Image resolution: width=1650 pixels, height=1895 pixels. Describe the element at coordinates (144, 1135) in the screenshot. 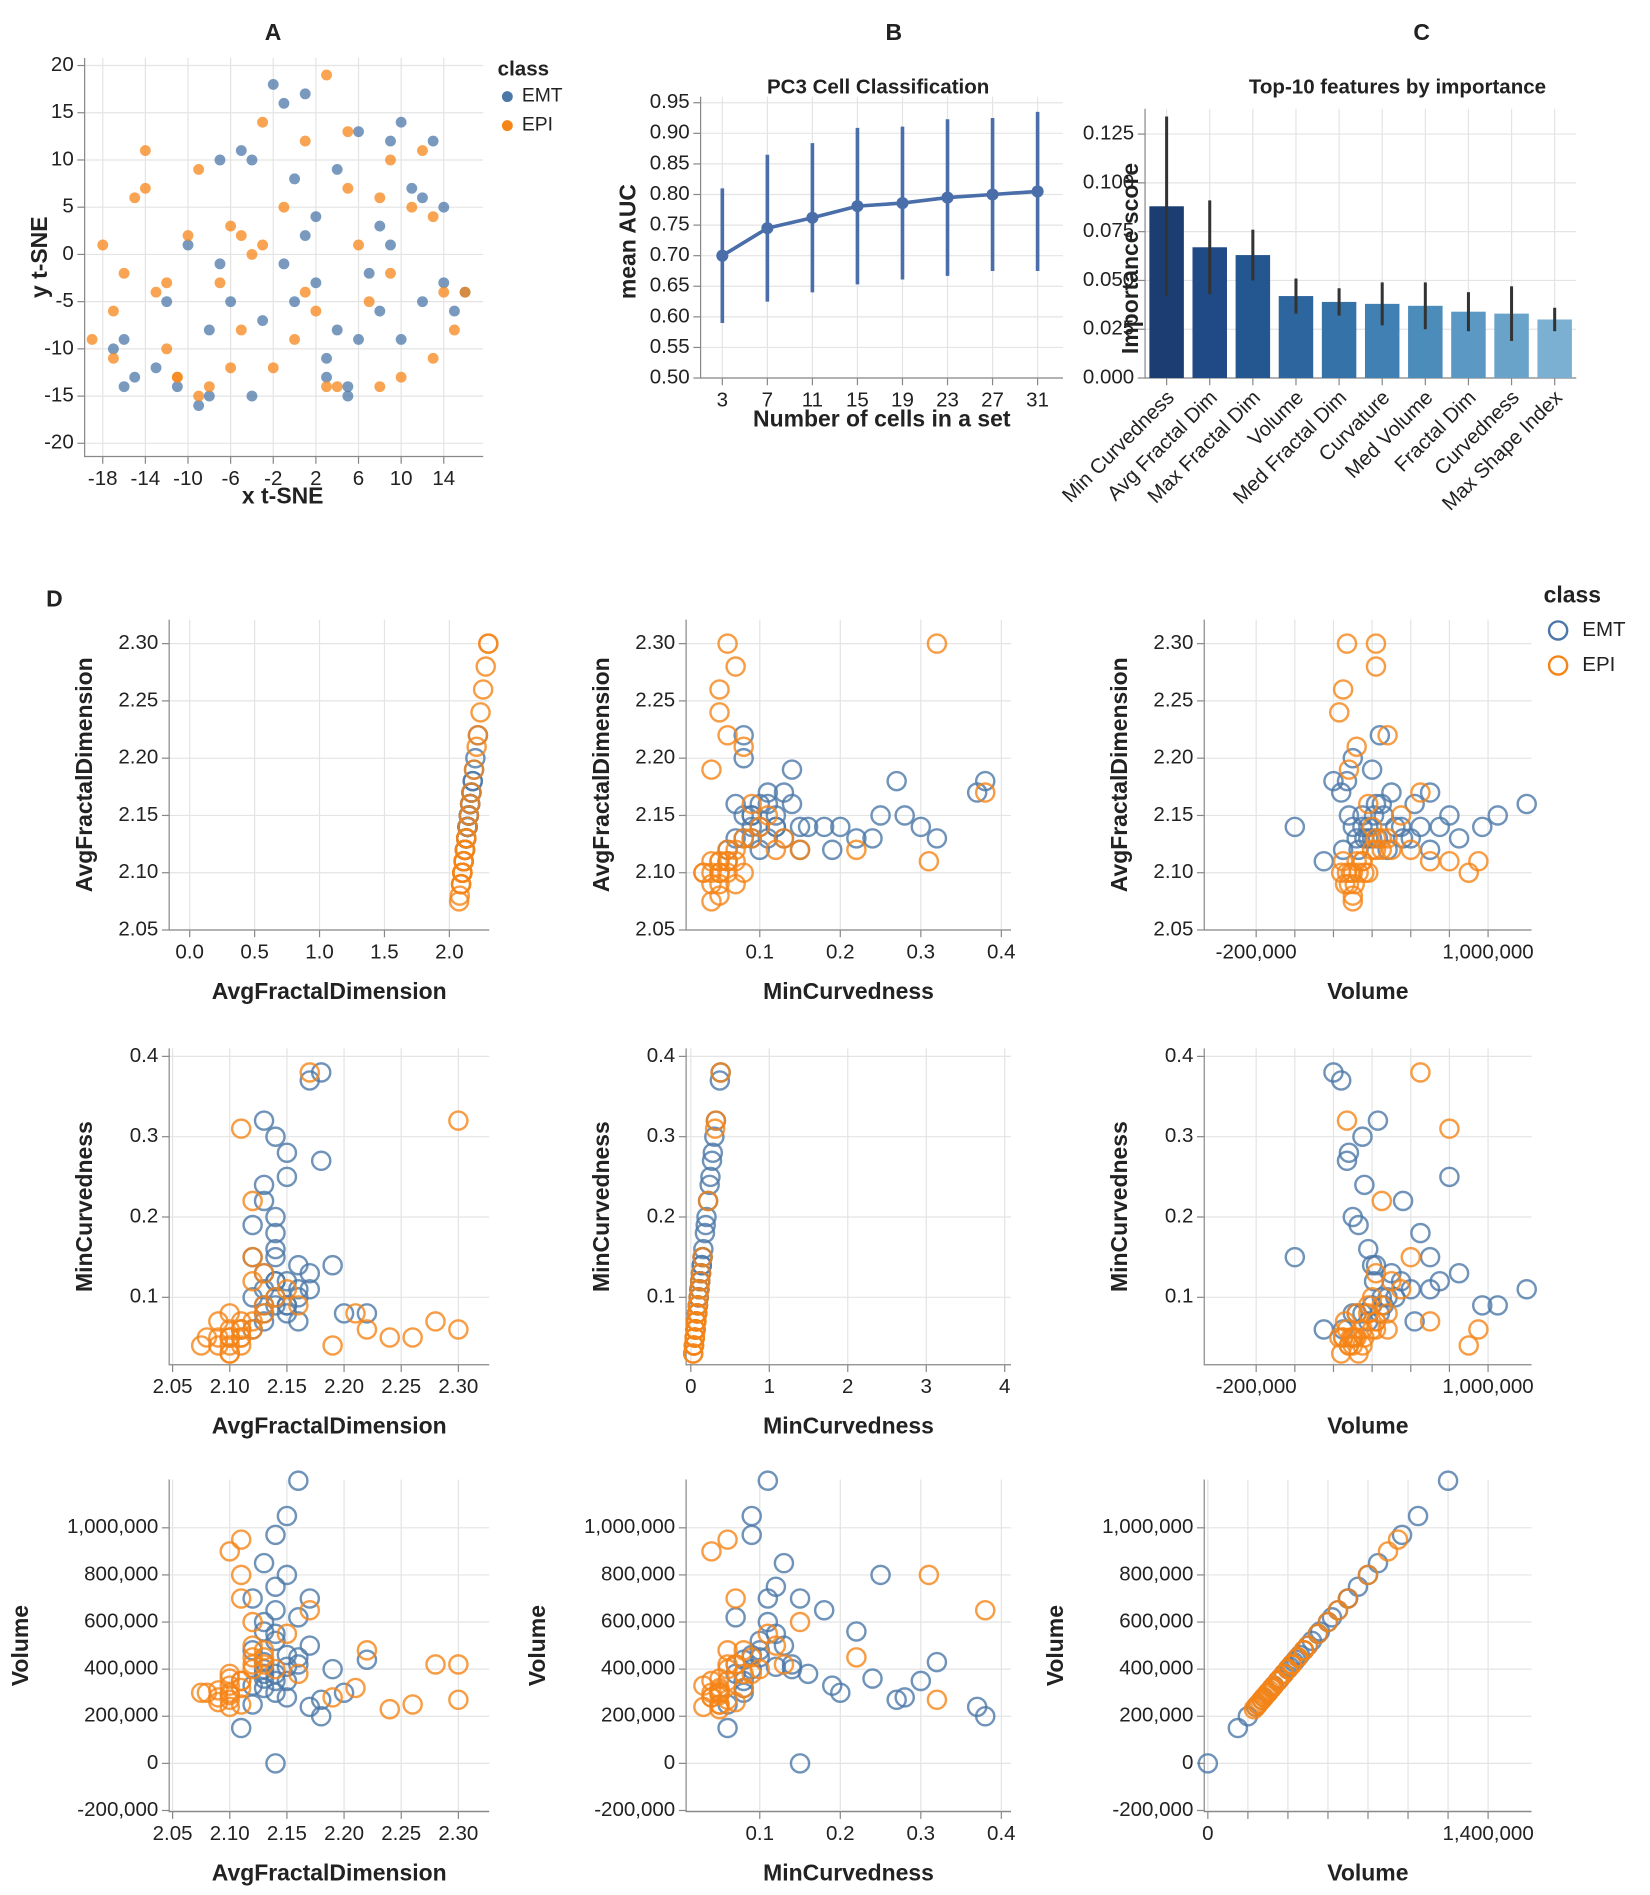

I see `y-tick-label: 0.3` at that location.